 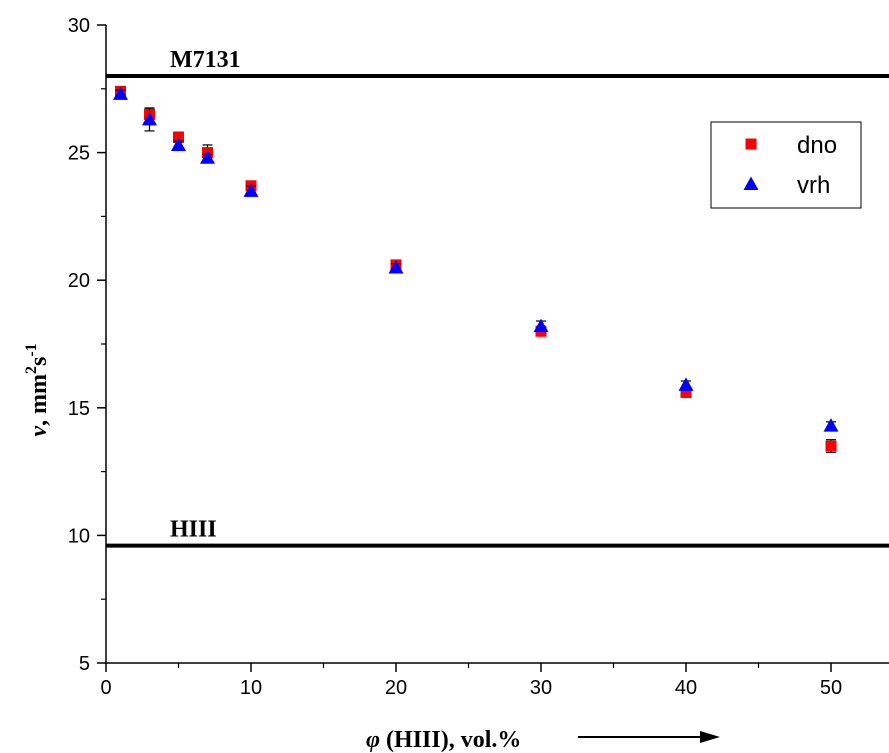 What do you see at coordinates (84, 664) in the screenshot?
I see `y-tick-label: 5` at bounding box center [84, 664].